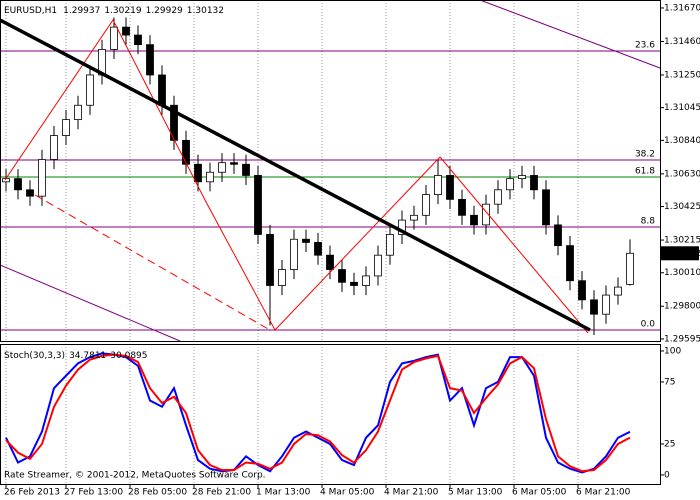 The width and height of the screenshot is (700, 500). Describe the element at coordinates (682, 8) in the screenshot. I see `y-tick-label: 1.31670` at that location.